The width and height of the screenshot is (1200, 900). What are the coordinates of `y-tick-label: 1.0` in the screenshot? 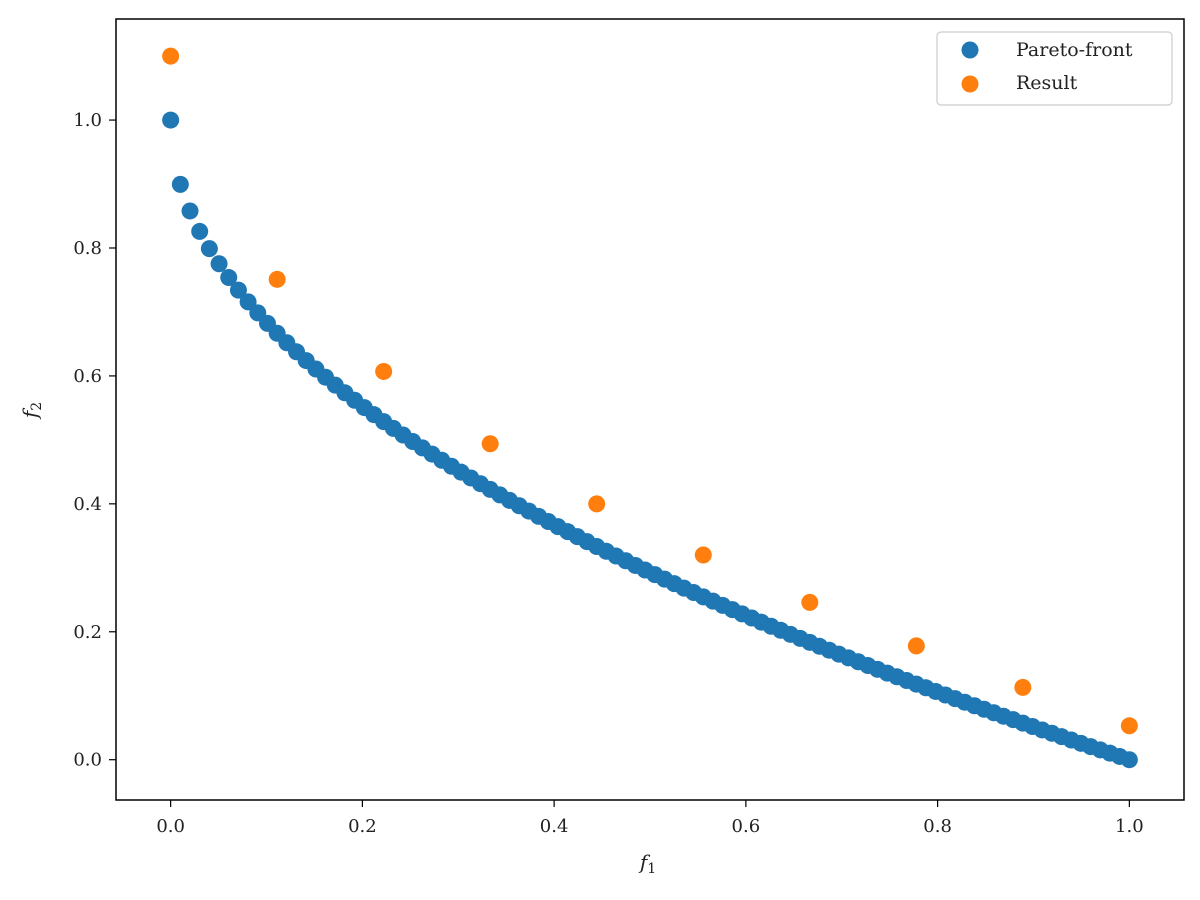 It's located at (87, 120).